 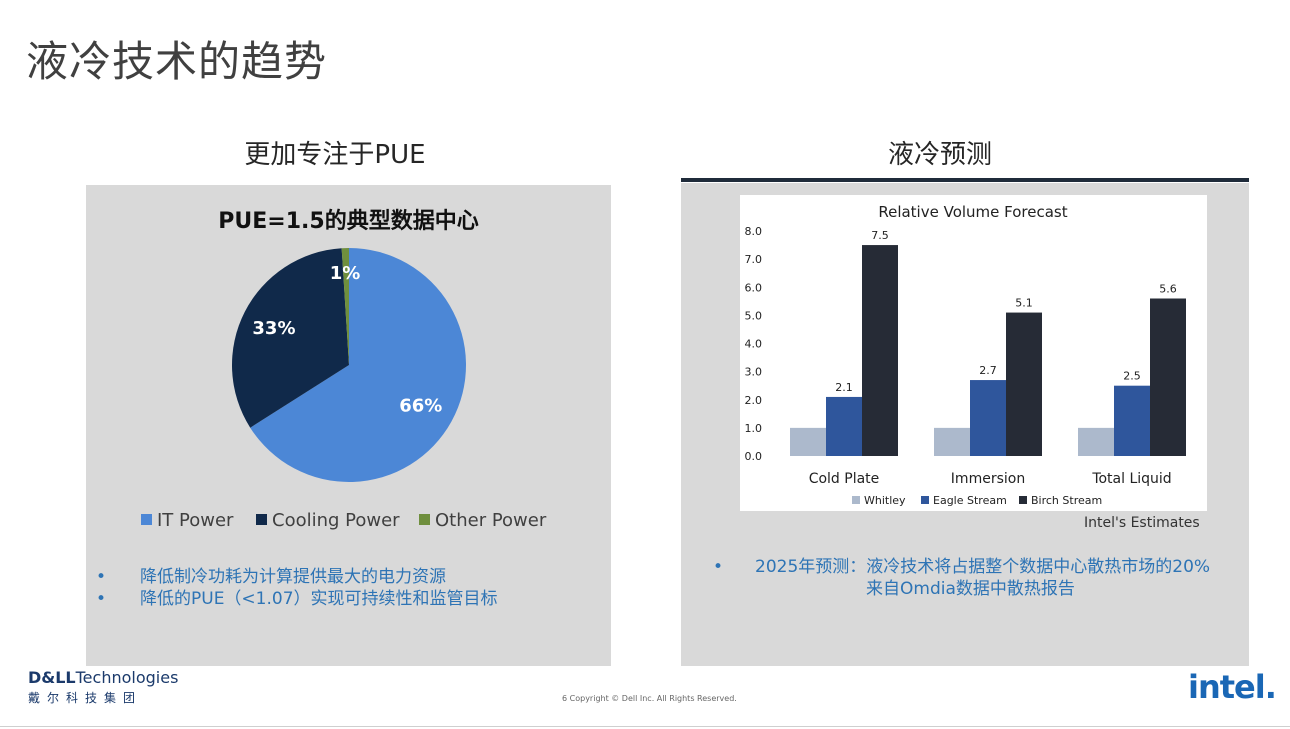 What do you see at coordinates (345, 273) in the screenshot?
I see `pie-label-other-power: 1%` at bounding box center [345, 273].